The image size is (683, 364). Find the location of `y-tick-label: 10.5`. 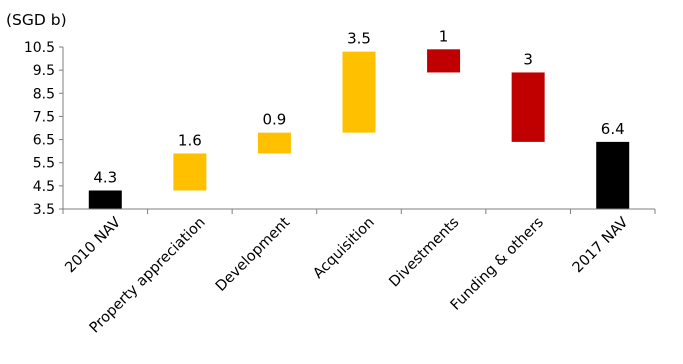

y-tick-label: 10.5 is located at coordinates (39, 48).